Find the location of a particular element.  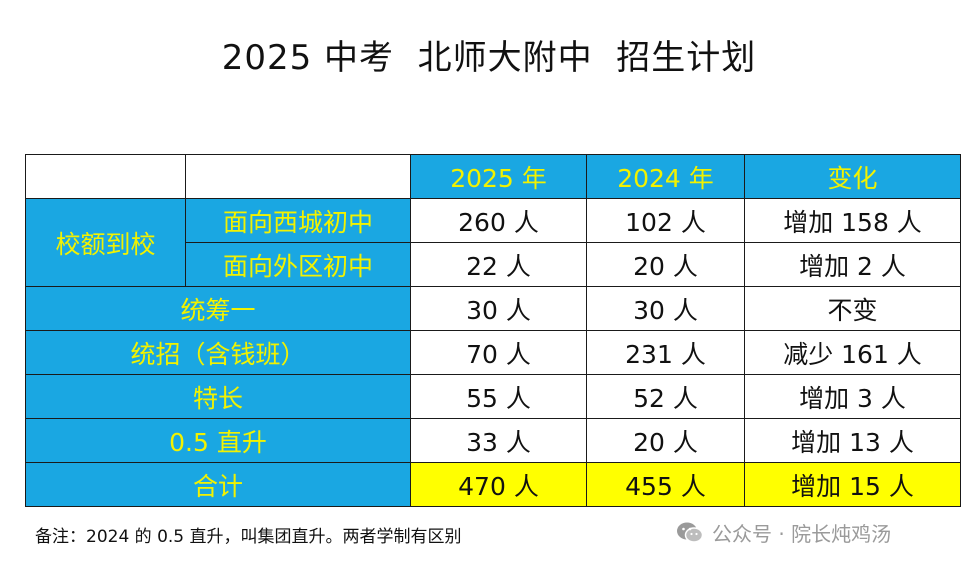

header-row: 2025 年 2024 年 变化 is located at coordinates (493, 176).